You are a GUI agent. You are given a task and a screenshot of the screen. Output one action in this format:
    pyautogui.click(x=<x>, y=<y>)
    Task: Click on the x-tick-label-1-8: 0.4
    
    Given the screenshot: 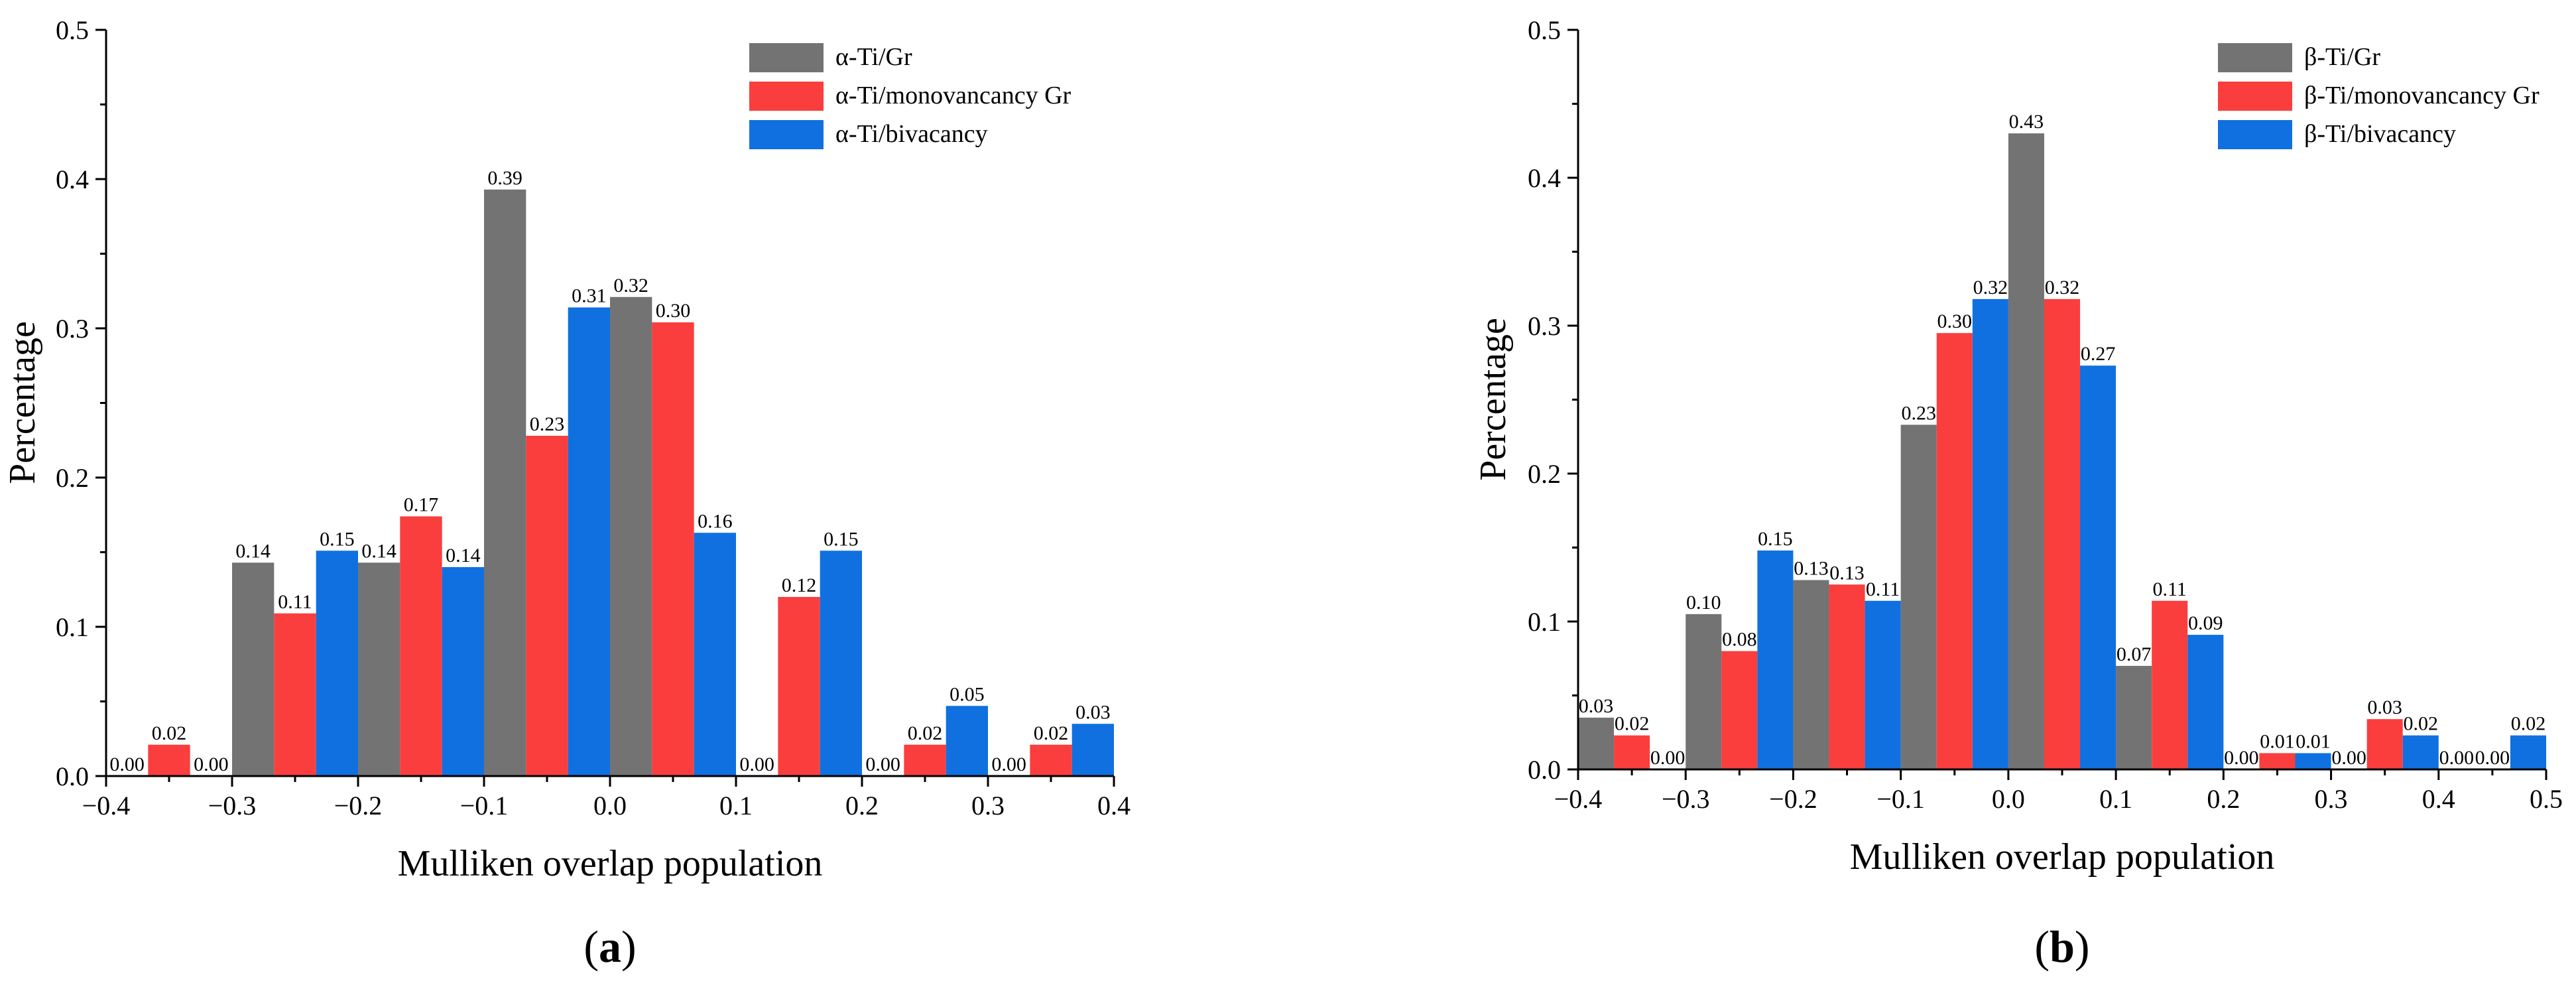 What is the action you would take?
    pyautogui.click(x=2438, y=799)
    